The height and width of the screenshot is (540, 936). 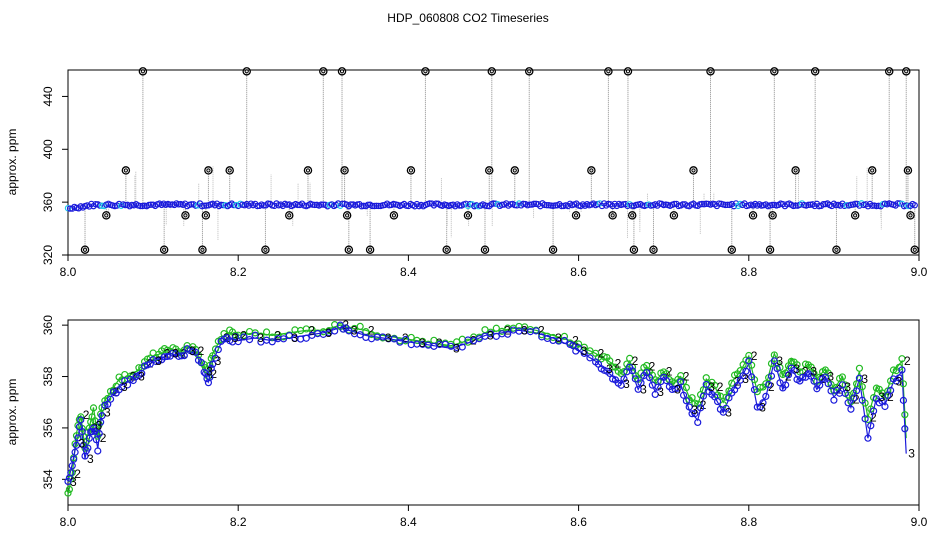 What do you see at coordinates (238, 522) in the screenshot?
I see `x-tick-label: 8.2` at bounding box center [238, 522].